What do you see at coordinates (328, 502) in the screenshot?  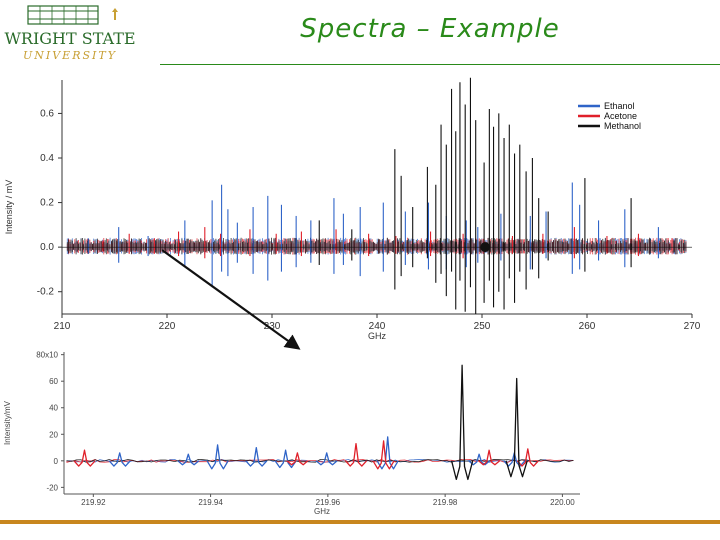 I see `inset-x-tick-label: 219.96` at bounding box center [328, 502].